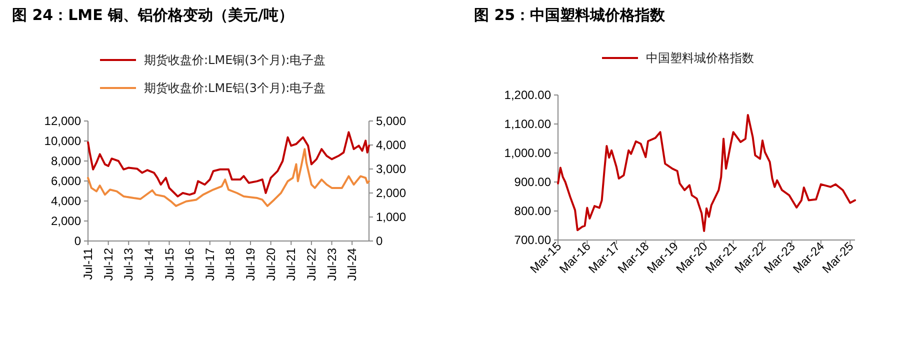 This screenshot has width=904, height=338. What do you see at coordinates (391, 217) in the screenshot?
I see `y2-tick-label: 1,000` at bounding box center [391, 217].